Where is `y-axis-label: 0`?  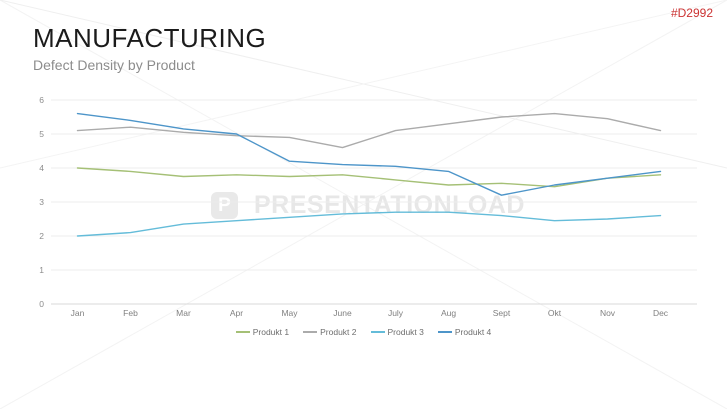 y-axis-label: 0 is located at coordinates (41, 304).